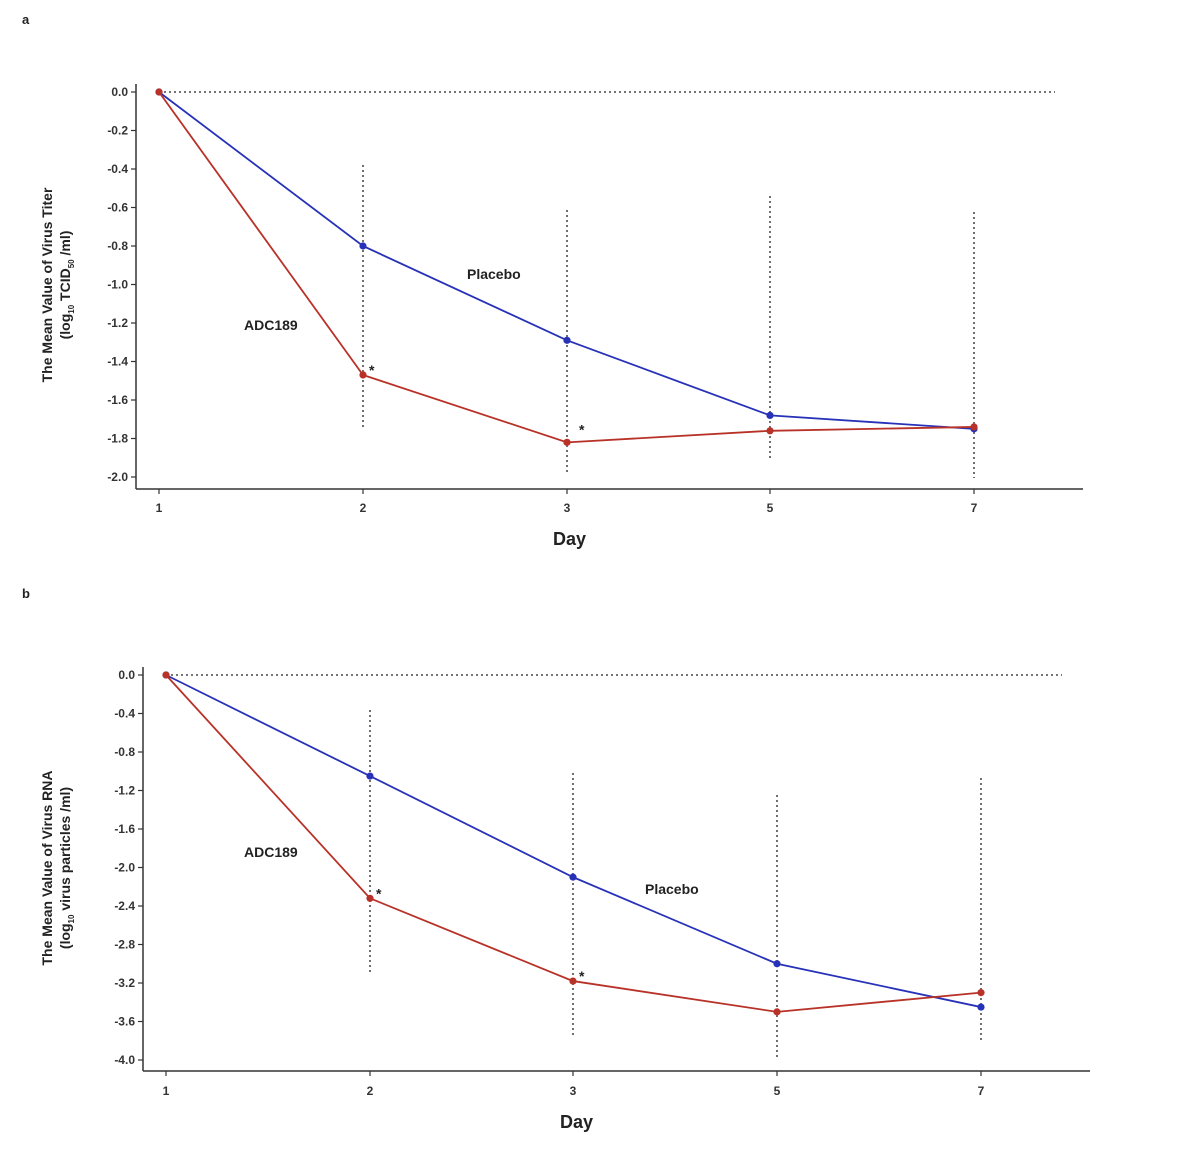 Image resolution: width=1186 pixels, height=1166 pixels. Describe the element at coordinates (117, 285) in the screenshot. I see `y-tick-label: -1.0` at that location.